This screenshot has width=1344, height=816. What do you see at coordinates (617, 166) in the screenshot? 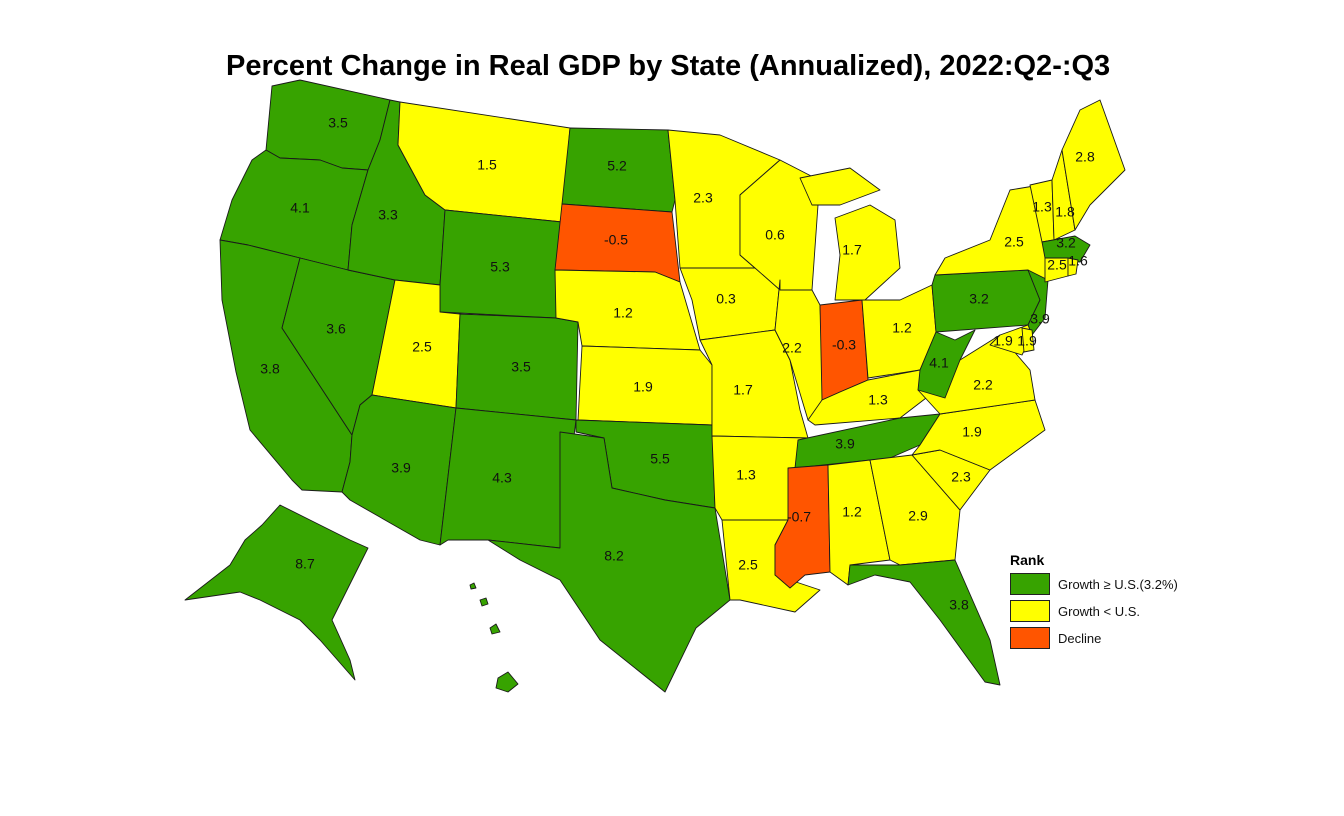
I see `state-value-nd: 5.2` at bounding box center [617, 166].